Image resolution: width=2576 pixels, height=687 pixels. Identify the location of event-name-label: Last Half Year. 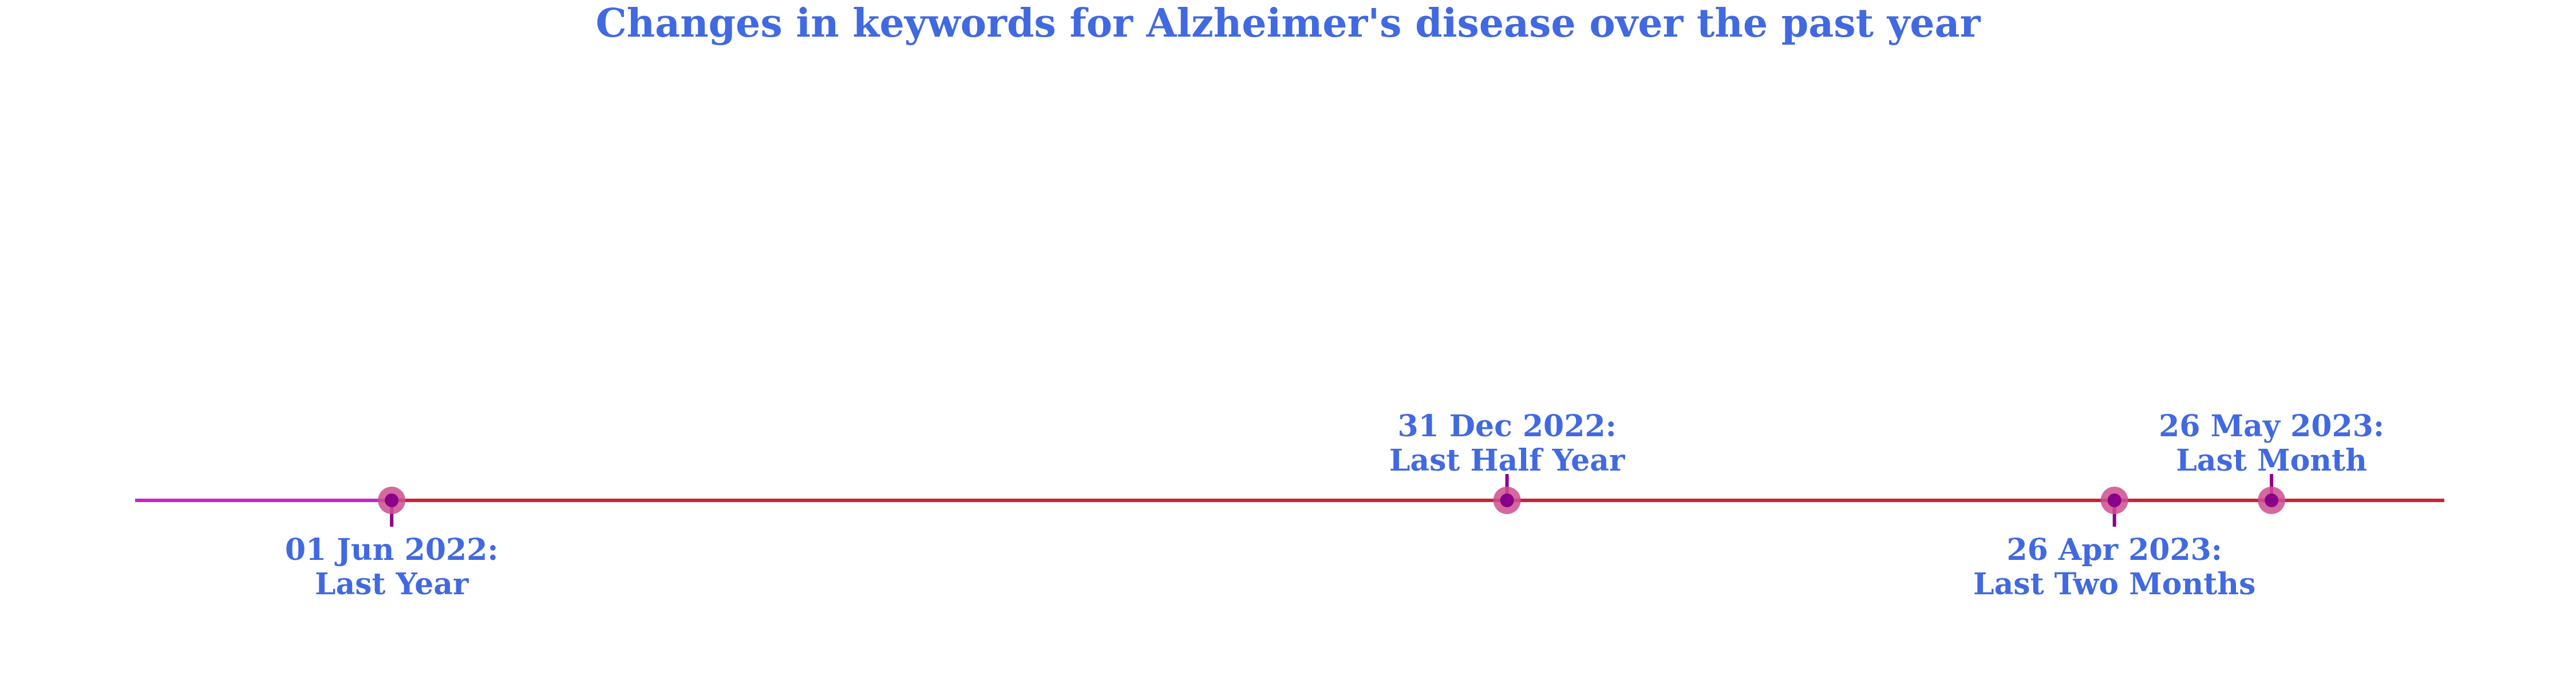
(1507, 461).